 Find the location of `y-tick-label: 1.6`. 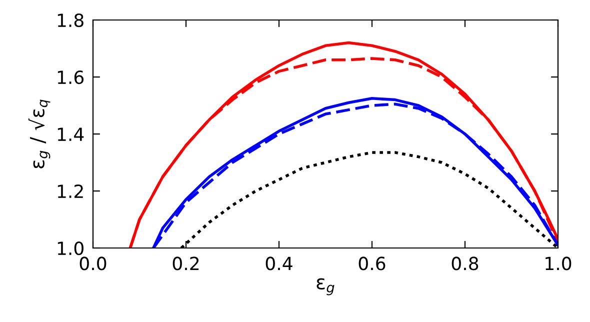

y-tick-label: 1.6 is located at coordinates (71, 77).